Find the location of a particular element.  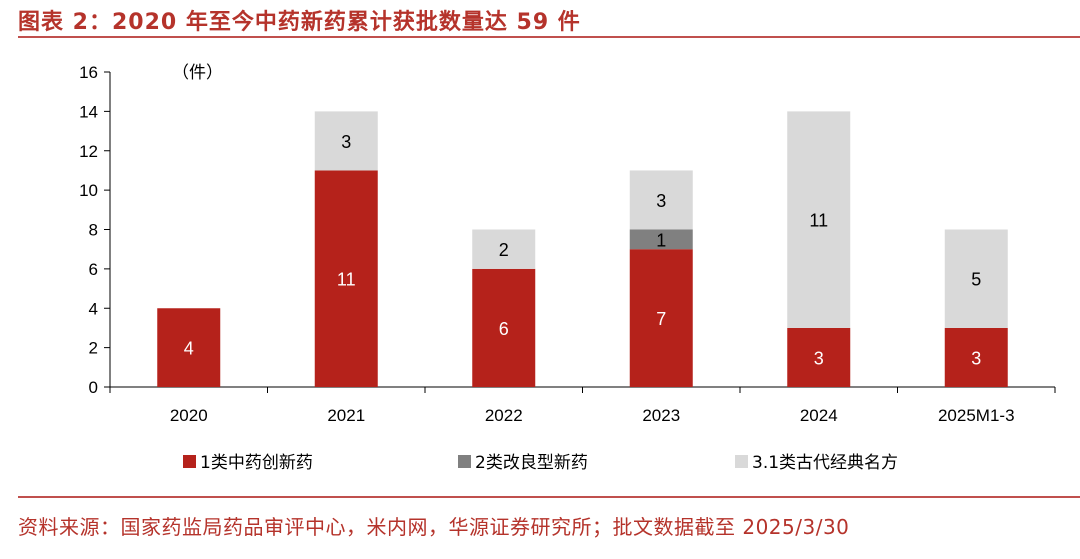

y-tick-label: 16 is located at coordinates (88, 72).